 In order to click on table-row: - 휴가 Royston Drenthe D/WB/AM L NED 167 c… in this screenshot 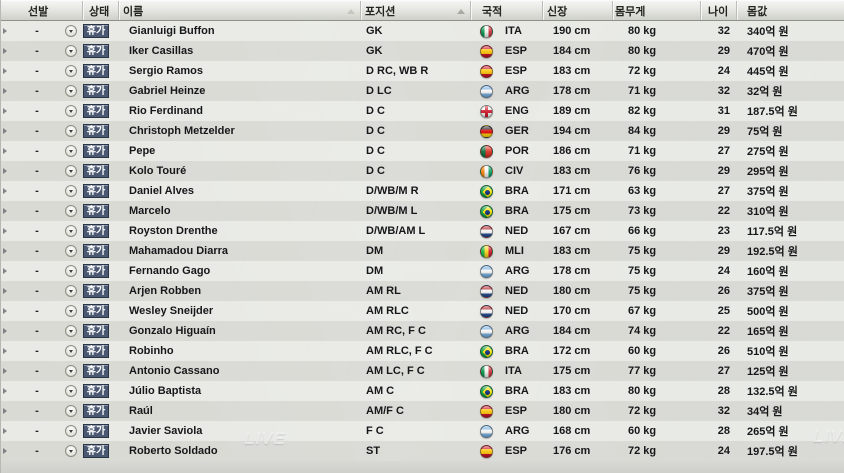, I will do `click(422, 231)`.